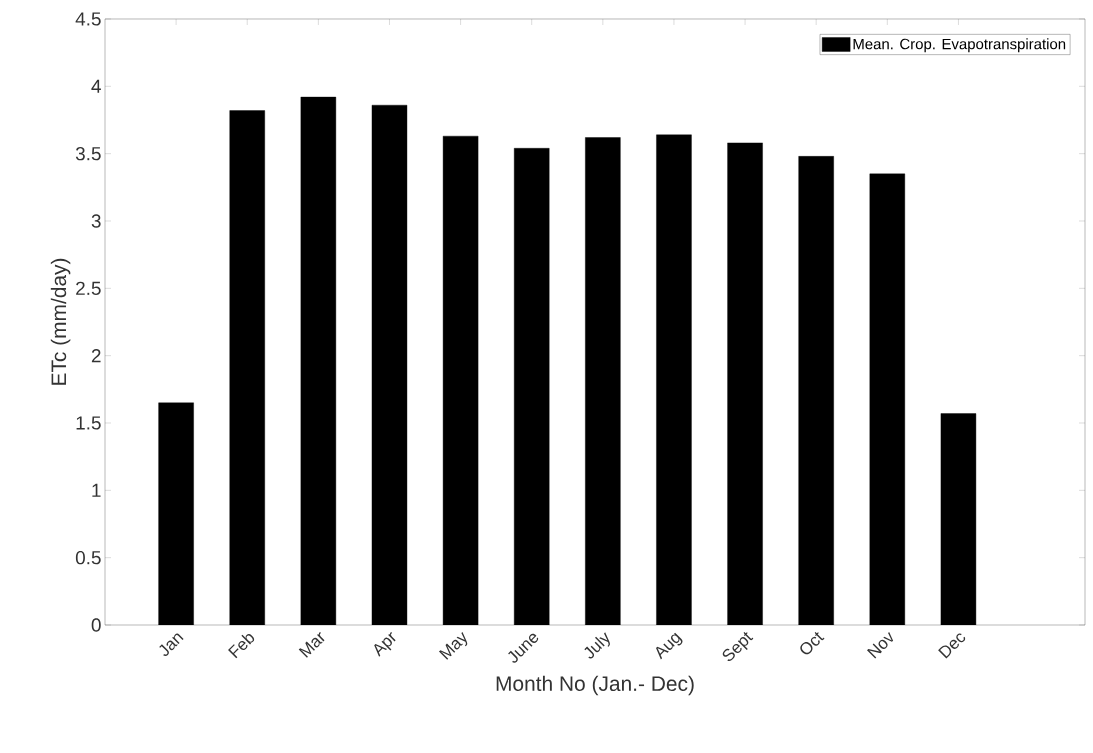 Image resolution: width=1093 pixels, height=753 pixels. I want to click on y-tick-label: 0.5, so click(88, 557).